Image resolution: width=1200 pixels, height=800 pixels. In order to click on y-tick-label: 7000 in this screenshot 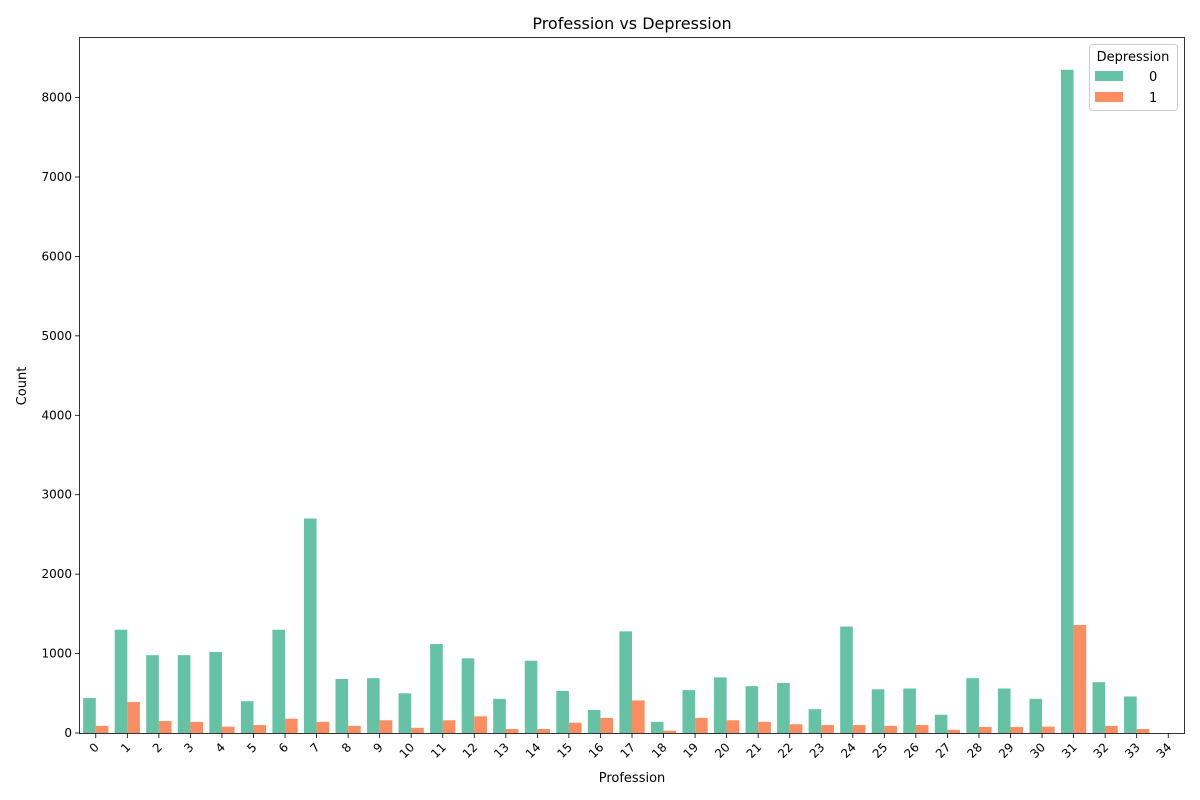, I will do `click(56, 177)`.